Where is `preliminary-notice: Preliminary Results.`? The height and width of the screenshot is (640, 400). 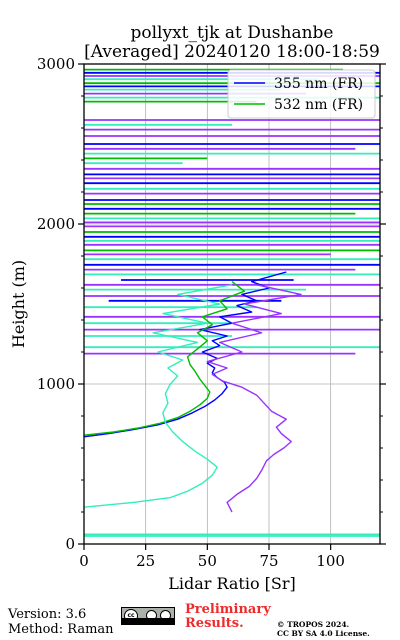 preliminary-notice: Preliminary Results. is located at coordinates (228, 617).